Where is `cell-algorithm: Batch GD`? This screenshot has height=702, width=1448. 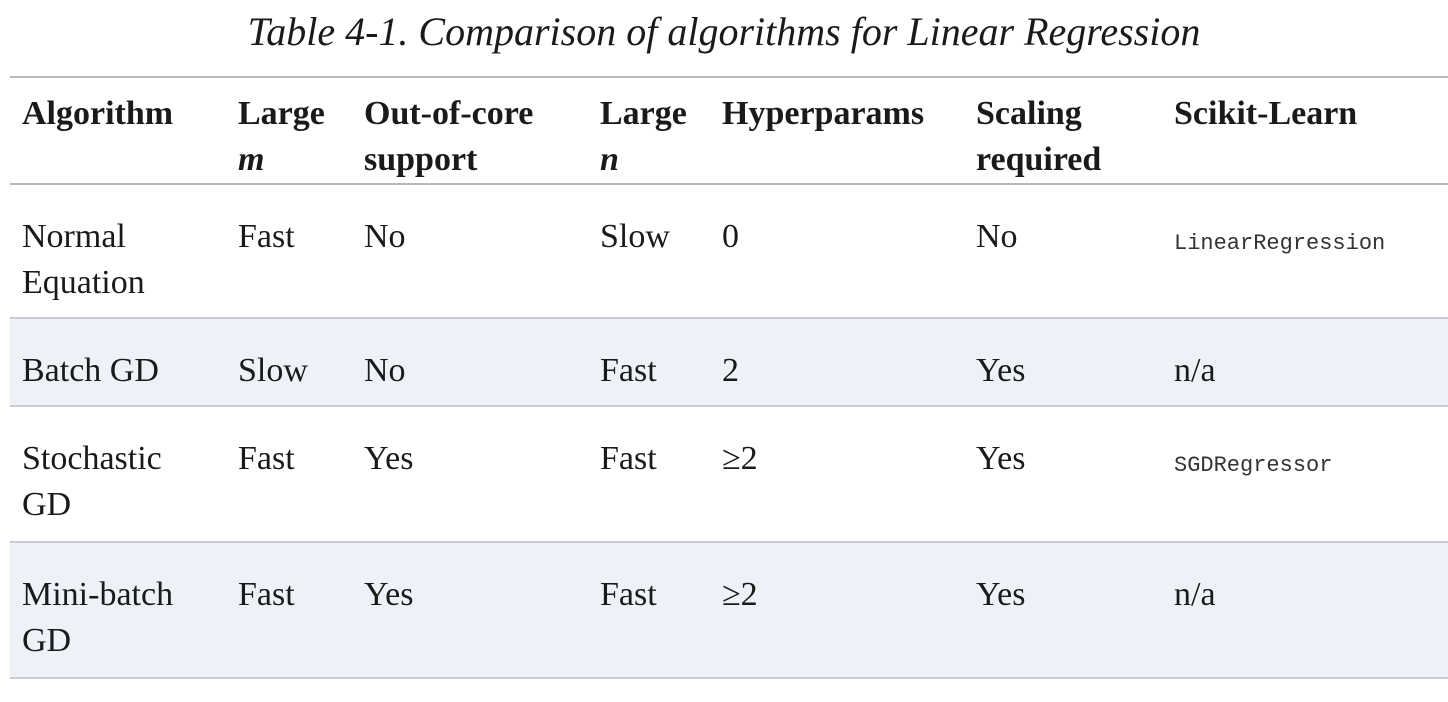
cell-algorithm: Batch GD is located at coordinates (118, 362).